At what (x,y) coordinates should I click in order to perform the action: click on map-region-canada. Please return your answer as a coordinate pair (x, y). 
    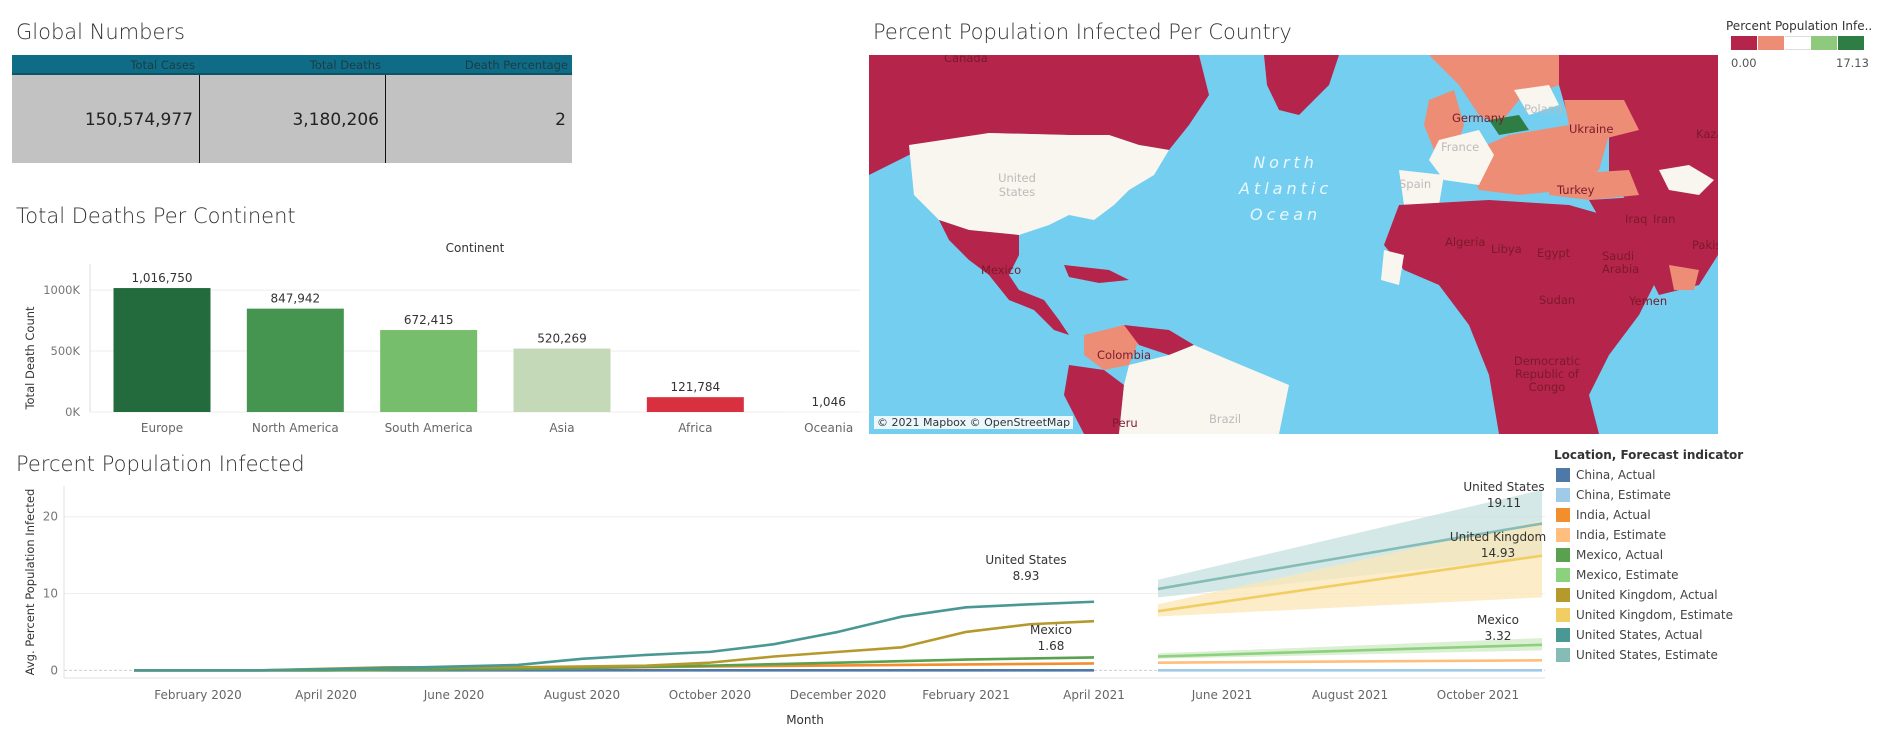
    Looking at the image, I should click on (1039, 115).